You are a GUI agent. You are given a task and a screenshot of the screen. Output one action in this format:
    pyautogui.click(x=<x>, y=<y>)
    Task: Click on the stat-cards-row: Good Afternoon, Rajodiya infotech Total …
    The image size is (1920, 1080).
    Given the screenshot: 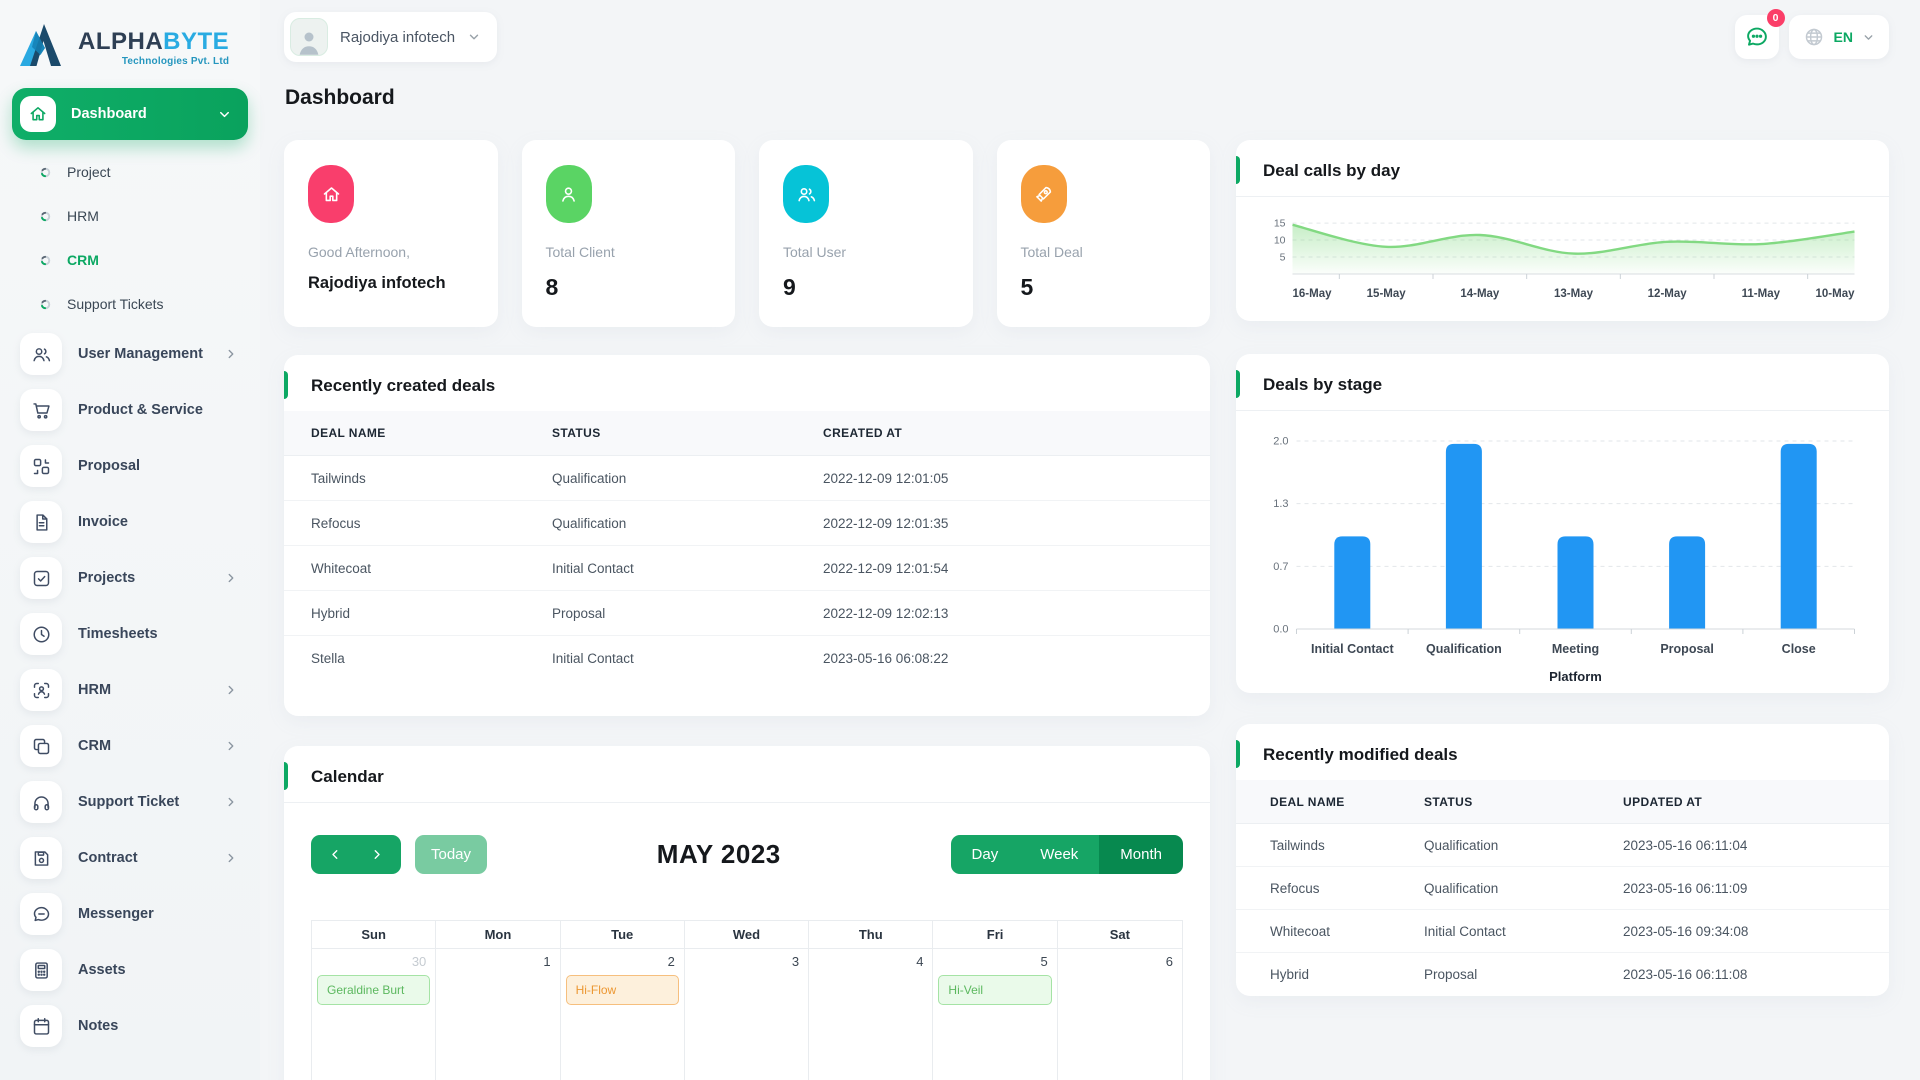 What is the action you would take?
    pyautogui.click(x=747, y=233)
    